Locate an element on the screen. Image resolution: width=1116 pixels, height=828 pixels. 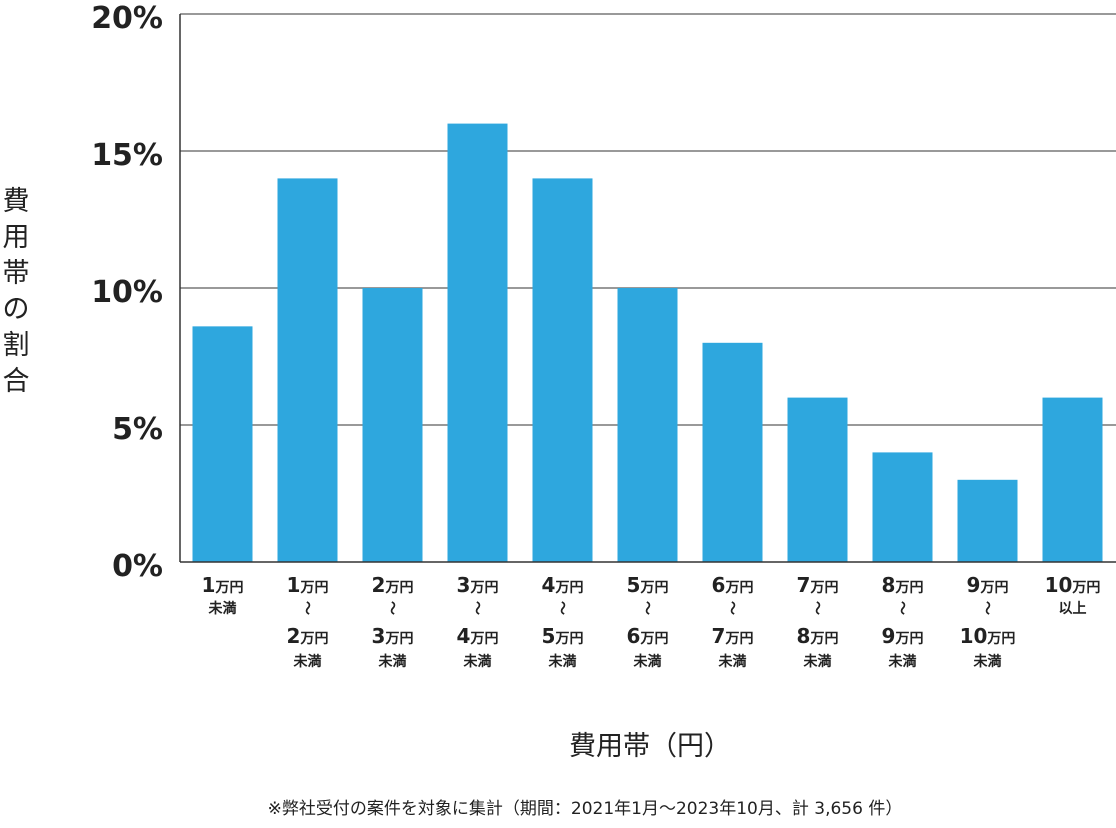
y-axis-label: 費用帯の割合 is located at coordinates (16, 291).